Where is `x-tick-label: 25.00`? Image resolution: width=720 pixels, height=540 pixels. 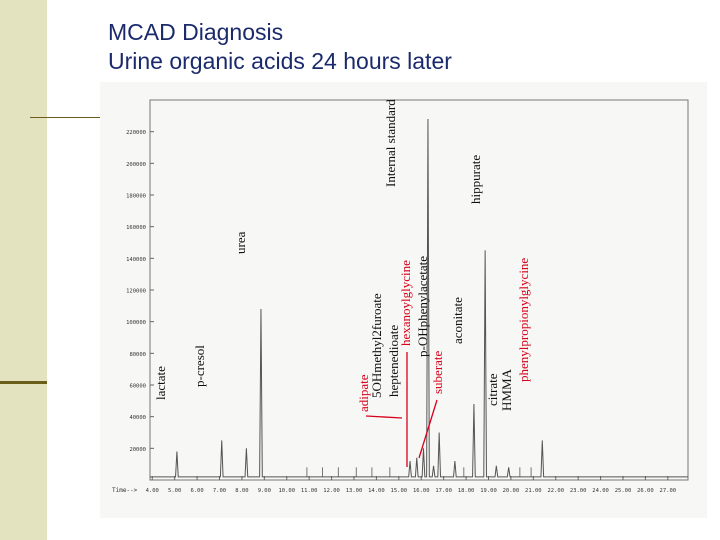
x-tick-label: 25.00 is located at coordinates (623, 491).